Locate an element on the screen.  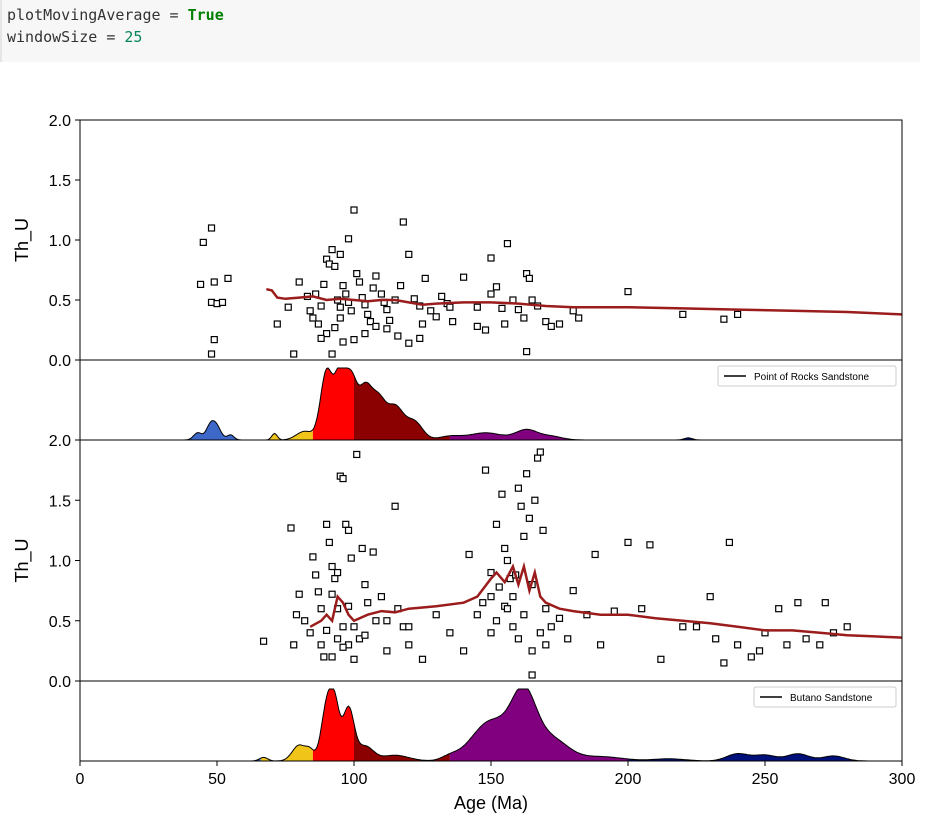
x-tick-label: 200 is located at coordinates (628, 779).